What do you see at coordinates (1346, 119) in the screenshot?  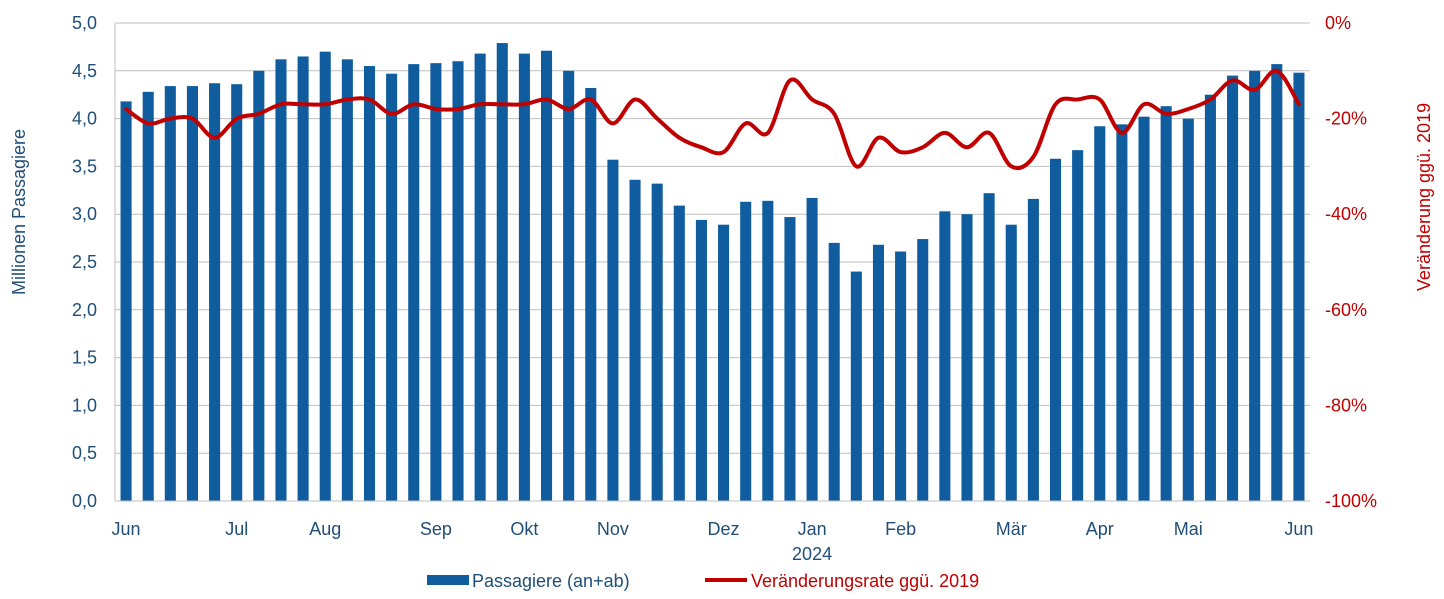 I see `y-right-tick-label: -20%` at bounding box center [1346, 119].